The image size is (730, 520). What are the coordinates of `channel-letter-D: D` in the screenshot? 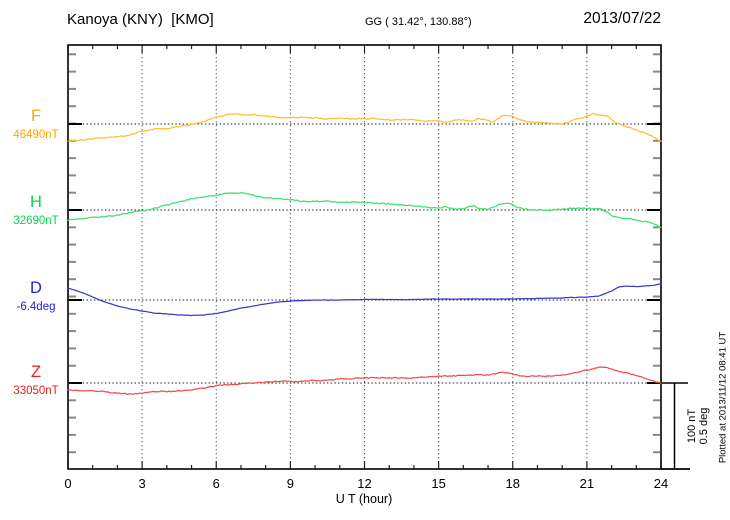 It's located at (36, 288).